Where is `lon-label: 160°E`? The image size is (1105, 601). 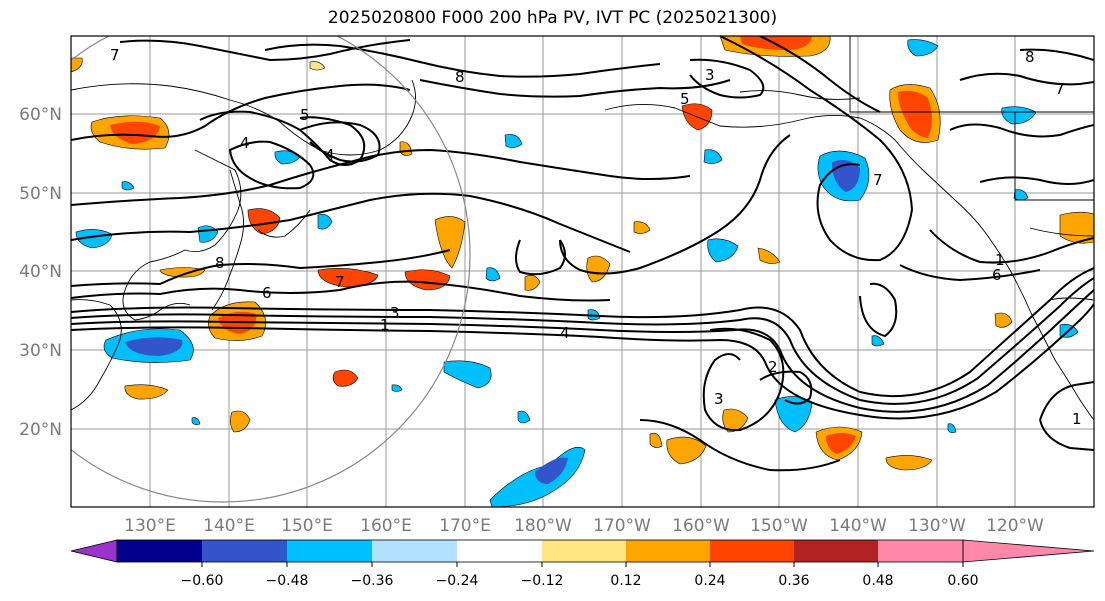 lon-label: 160°E is located at coordinates (386, 526).